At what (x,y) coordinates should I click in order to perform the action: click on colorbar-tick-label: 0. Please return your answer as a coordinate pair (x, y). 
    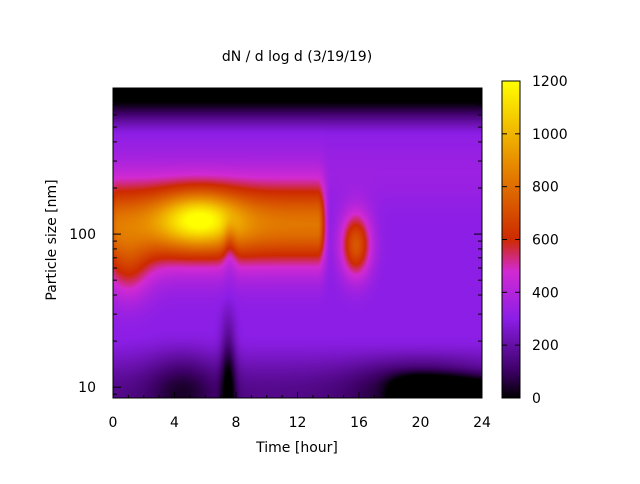
    Looking at the image, I should click on (536, 399).